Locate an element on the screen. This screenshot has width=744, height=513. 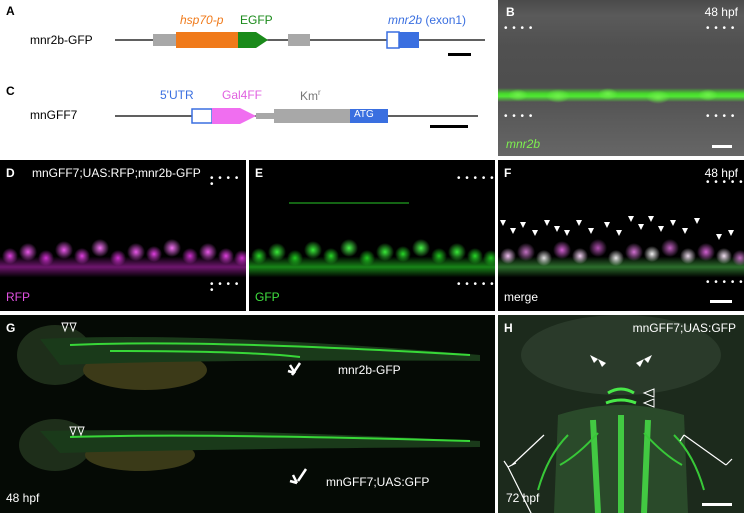
panel-d-title: mnGFF7;UAS:RFP;mnr2b-GFP is located at coordinates (116, 173).